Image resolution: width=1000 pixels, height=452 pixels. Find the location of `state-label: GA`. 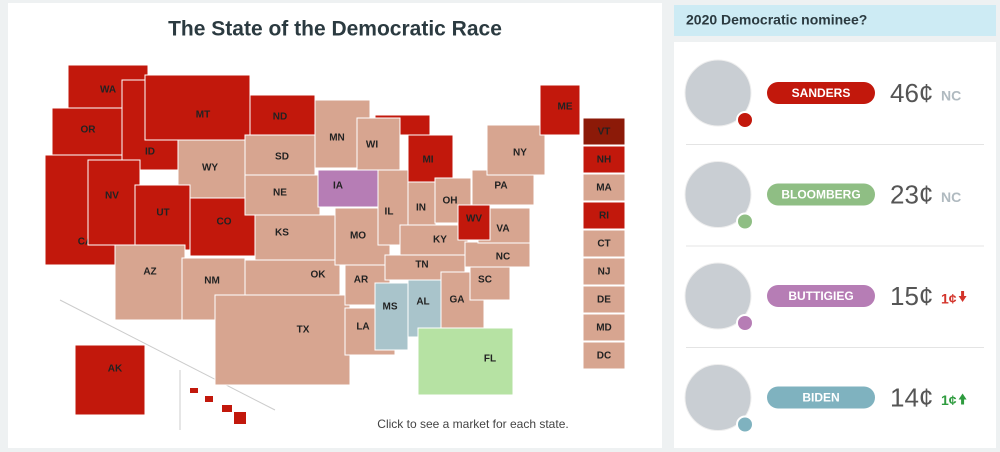

state-label: GA is located at coordinates (457, 300).